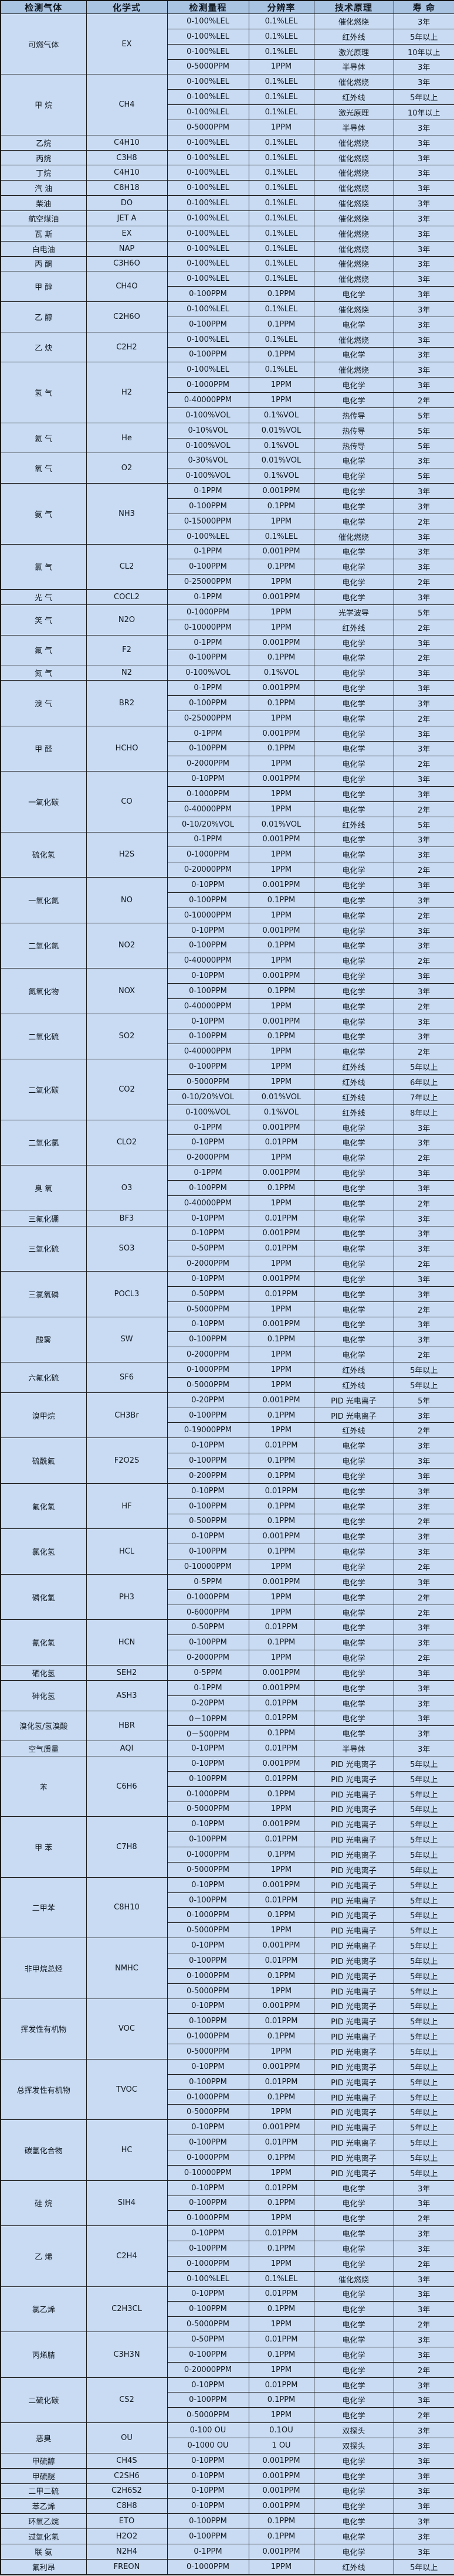  Describe the element at coordinates (127, 946) in the screenshot. I see `formula-cell: NO2` at that location.